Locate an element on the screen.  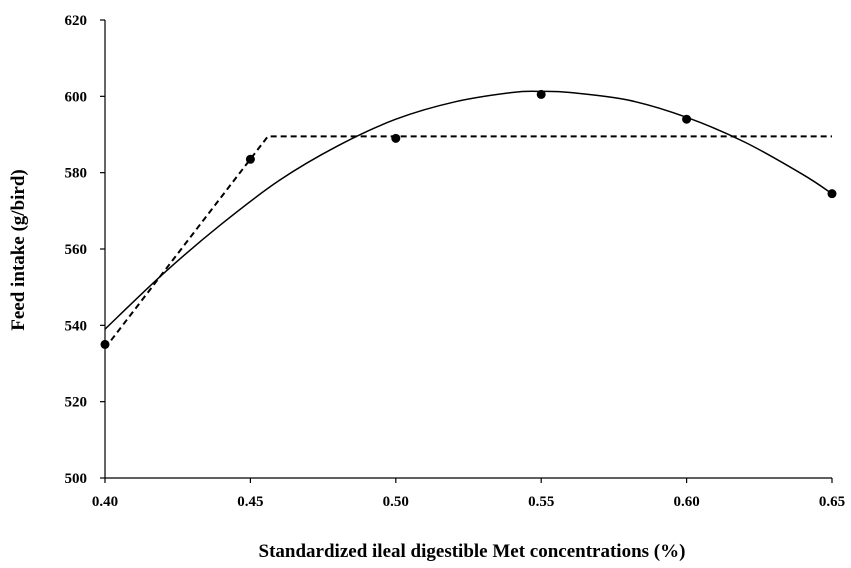
x-axis-ticks: 0.40 0.45 0.50 0.55 0.60 0.65 is located at coordinates (468, 494).